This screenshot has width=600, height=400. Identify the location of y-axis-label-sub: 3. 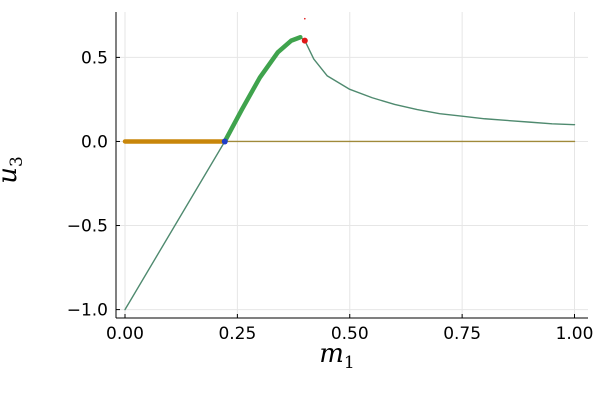
(17, 161).